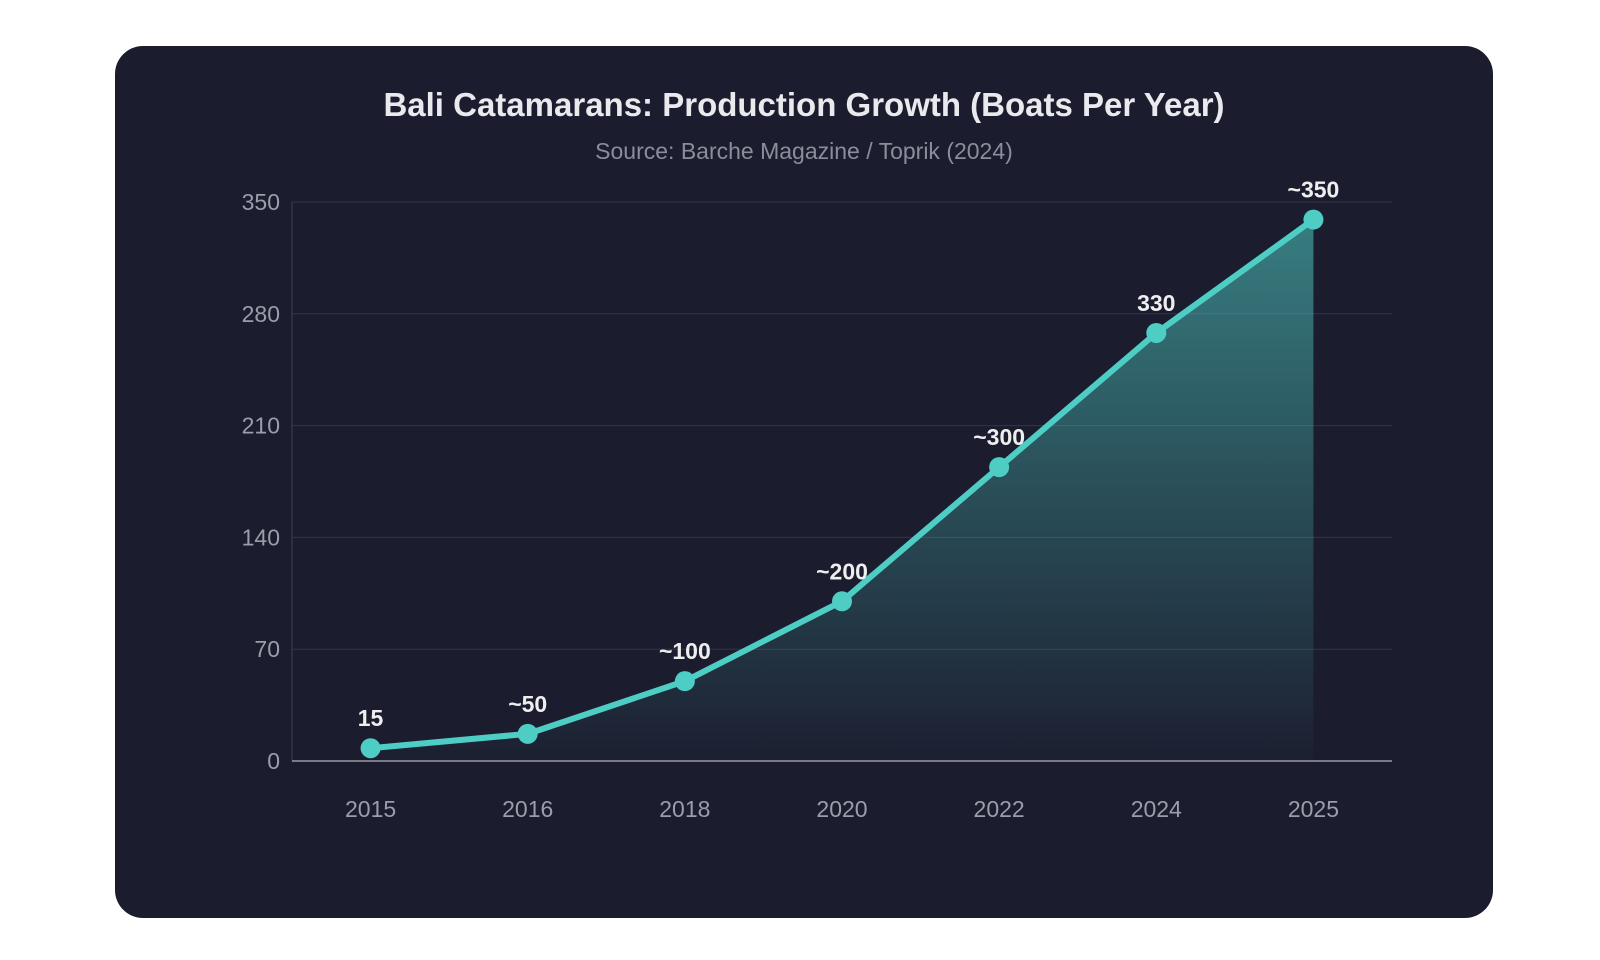 This screenshot has width=1600, height=960. Describe the element at coordinates (841, 809) in the screenshot. I see `x-tick-label: 2020` at that location.